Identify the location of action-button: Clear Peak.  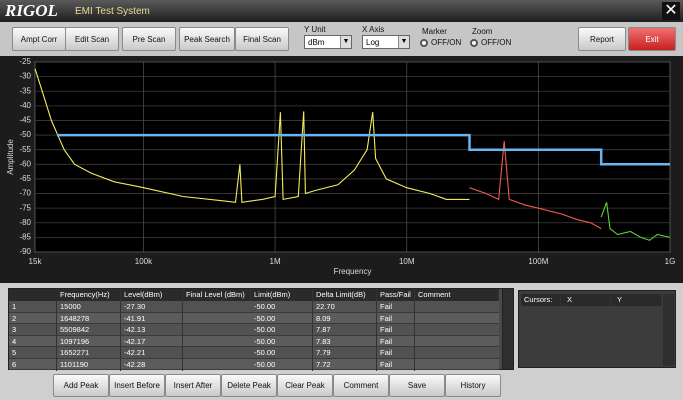
(305, 385).